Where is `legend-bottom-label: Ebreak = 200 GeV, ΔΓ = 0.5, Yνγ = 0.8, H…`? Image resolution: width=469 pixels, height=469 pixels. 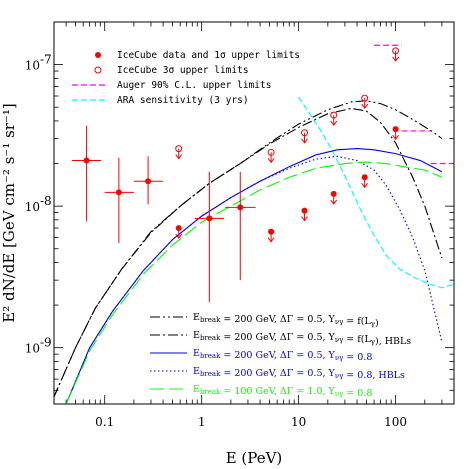
legend-bottom-label: Ebreak = 200 GeV, ΔΓ = 0.5, Yνγ = 0.8, H… is located at coordinates (299, 373).